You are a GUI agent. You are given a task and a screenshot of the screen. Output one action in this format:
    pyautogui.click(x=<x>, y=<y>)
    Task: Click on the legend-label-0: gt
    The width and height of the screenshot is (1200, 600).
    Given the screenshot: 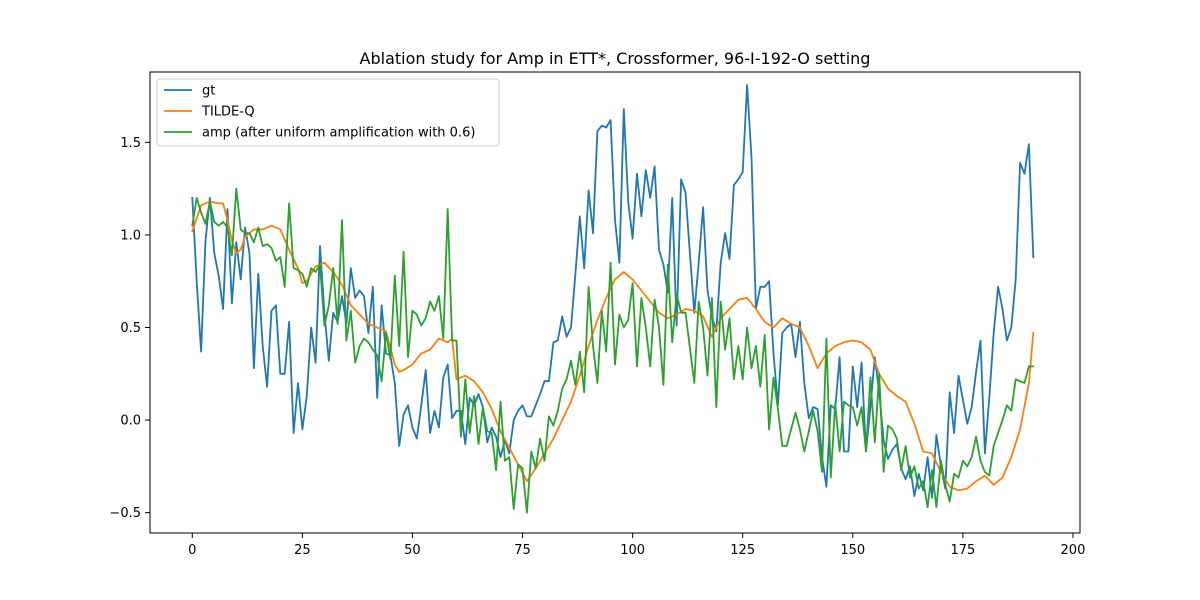 What is the action you would take?
    pyautogui.click(x=208, y=91)
    